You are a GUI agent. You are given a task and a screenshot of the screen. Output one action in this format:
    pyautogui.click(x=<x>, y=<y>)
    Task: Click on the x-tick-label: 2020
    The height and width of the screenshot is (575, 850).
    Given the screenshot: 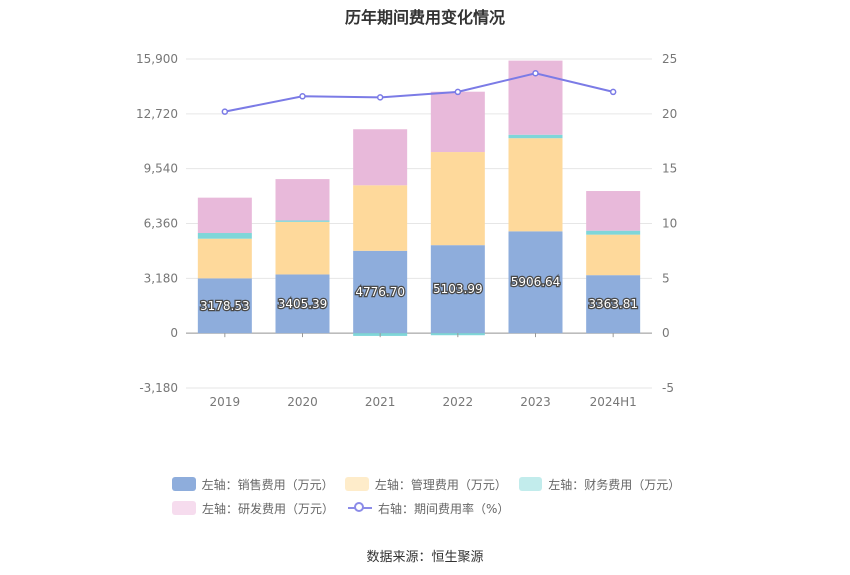 What is the action you would take?
    pyautogui.click(x=302, y=402)
    